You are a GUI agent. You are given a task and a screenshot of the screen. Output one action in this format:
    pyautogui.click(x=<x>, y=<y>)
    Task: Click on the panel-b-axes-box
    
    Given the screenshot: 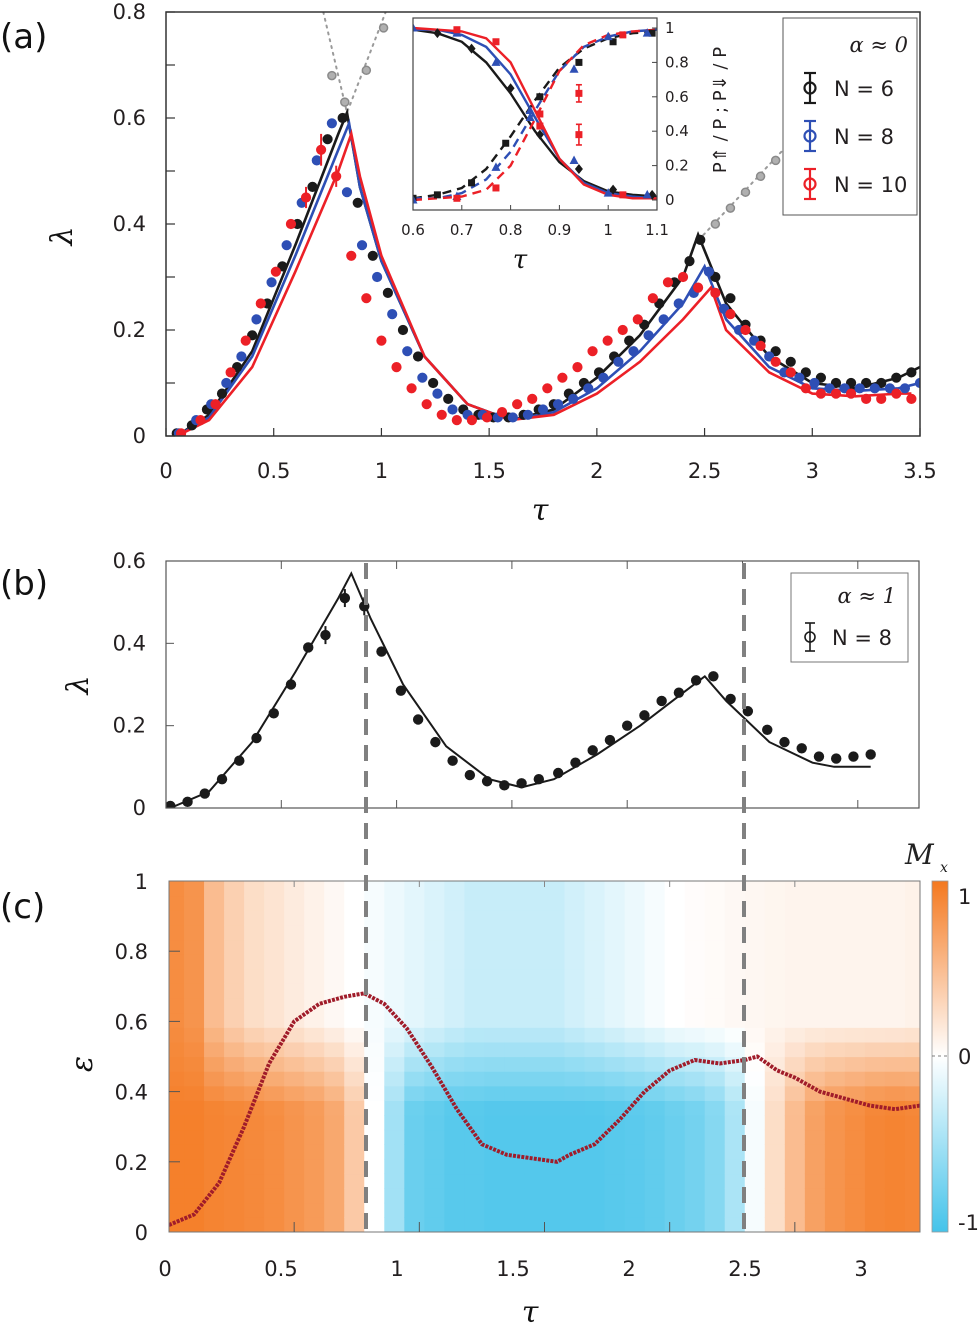 What is the action you would take?
    pyautogui.click(x=542, y=684)
    